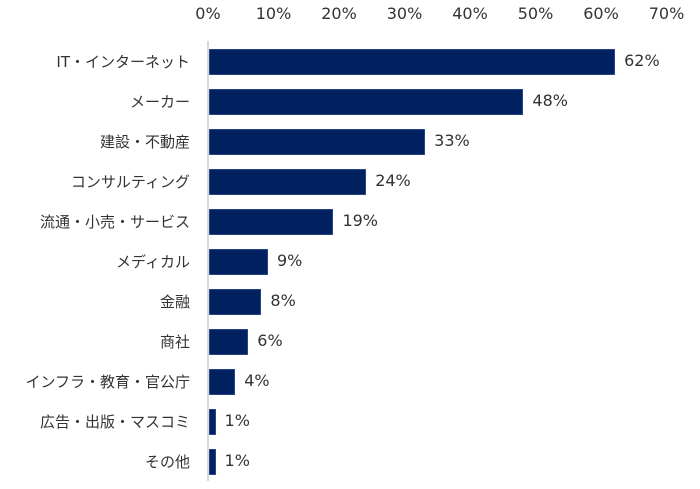 The width and height of the screenshot is (700, 489). What do you see at coordinates (208, 261) in the screenshot?
I see `y-axis-line` at bounding box center [208, 261].